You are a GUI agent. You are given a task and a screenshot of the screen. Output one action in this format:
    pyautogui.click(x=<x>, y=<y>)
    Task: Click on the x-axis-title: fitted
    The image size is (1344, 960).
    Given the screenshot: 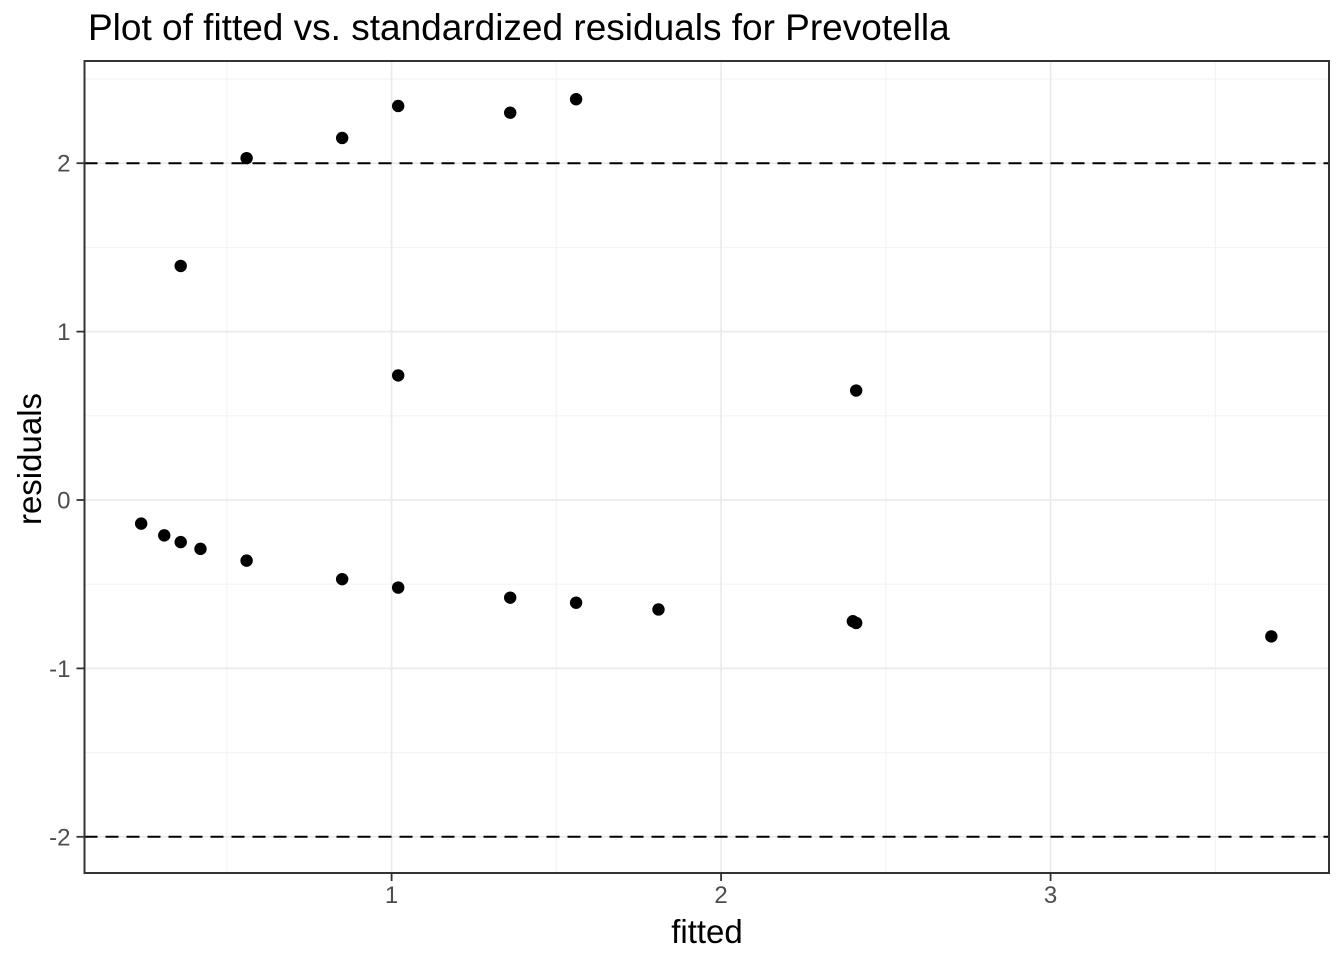 What is the action you would take?
    pyautogui.click(x=707, y=931)
    